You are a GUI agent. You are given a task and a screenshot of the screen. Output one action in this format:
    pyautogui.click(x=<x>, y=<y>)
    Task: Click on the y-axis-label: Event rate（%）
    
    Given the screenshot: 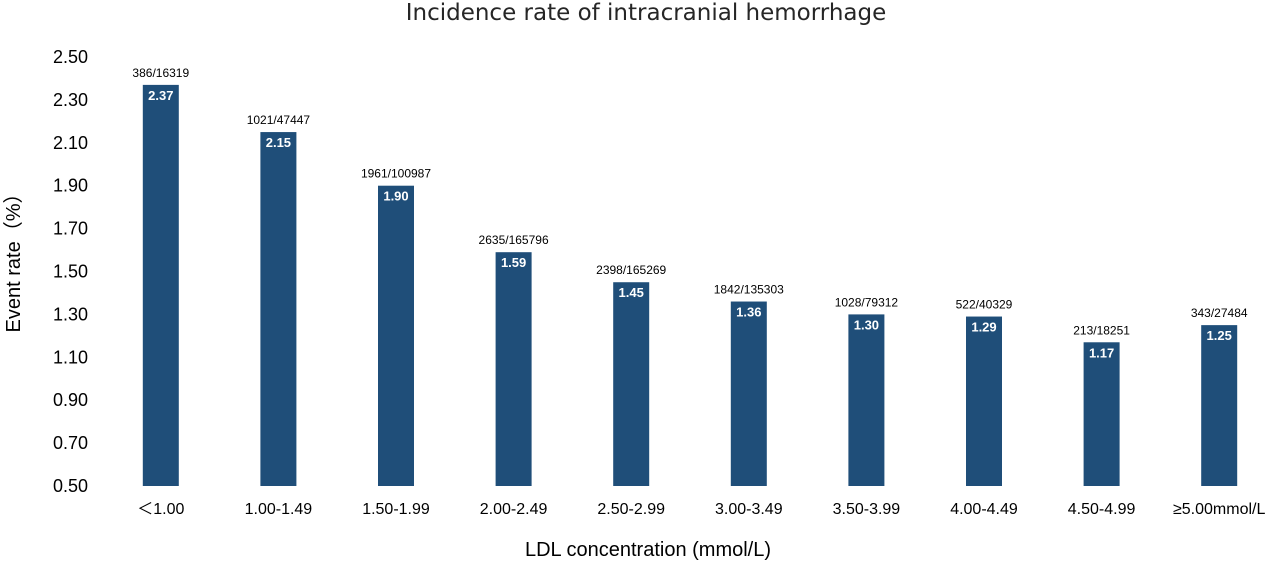 What is the action you would take?
    pyautogui.click(x=13, y=258)
    